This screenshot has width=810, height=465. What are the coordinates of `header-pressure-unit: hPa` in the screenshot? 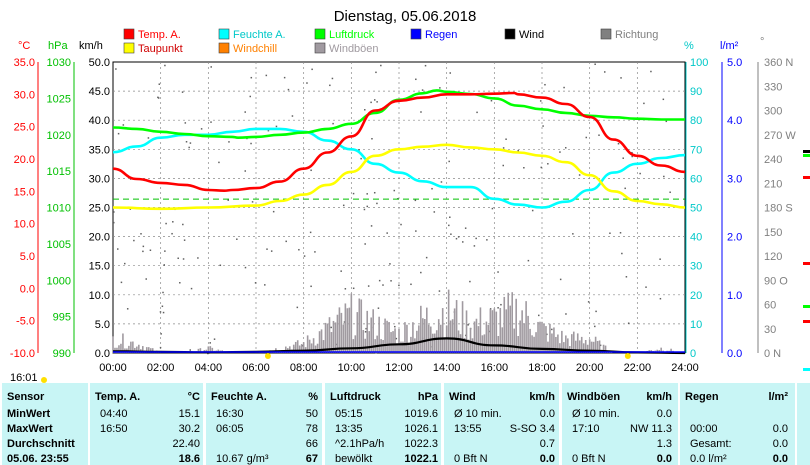 It's located at (427, 397).